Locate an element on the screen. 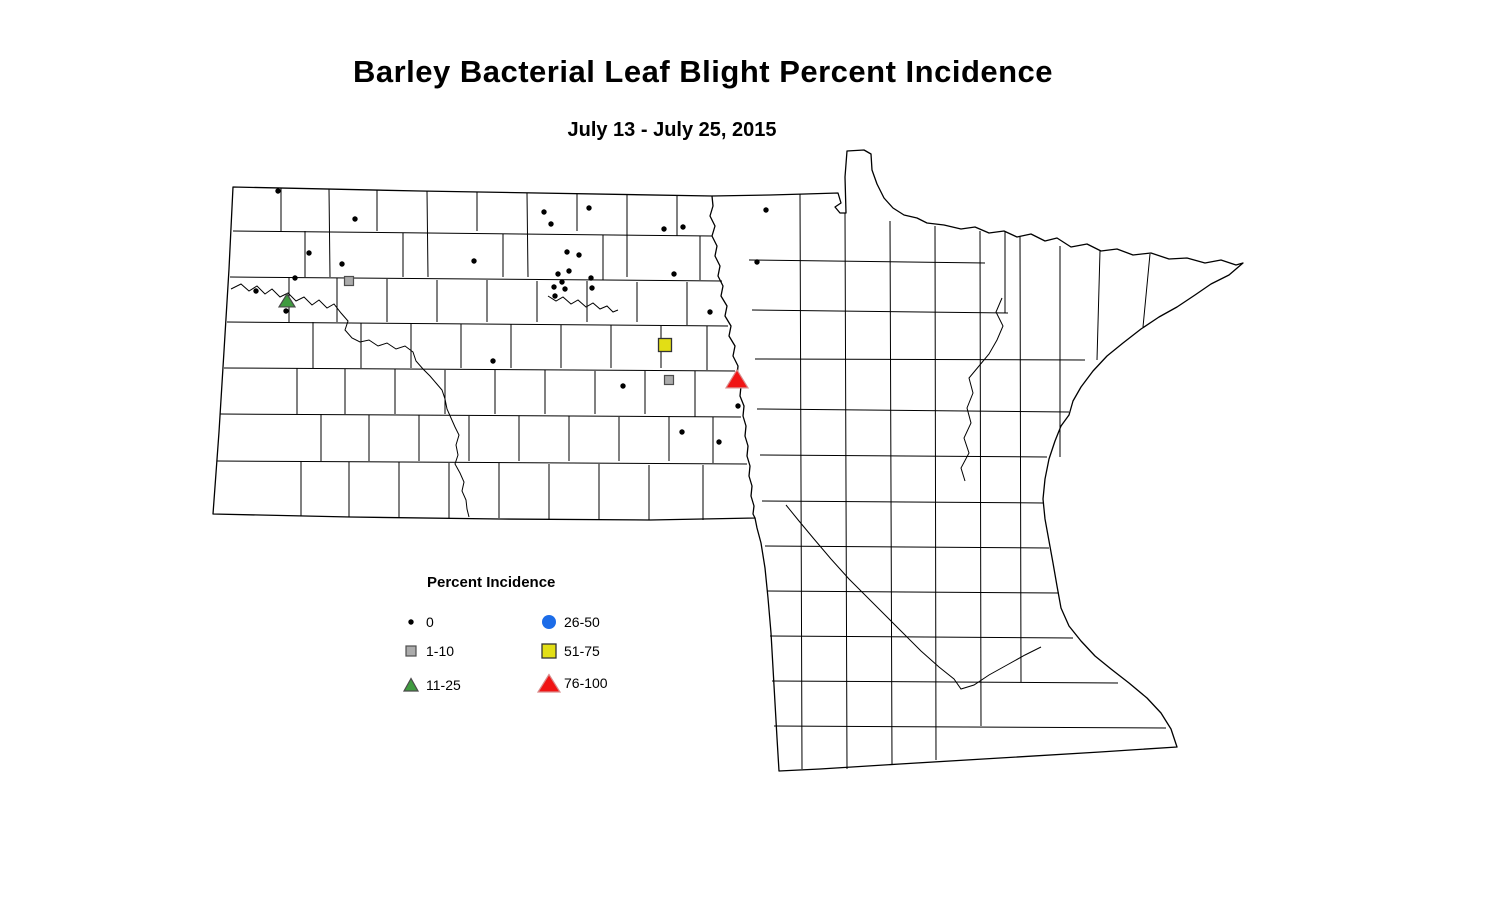 Image resolution: width=1503 pixels, height=900 pixels. marker-yellow-square is located at coordinates (665, 345).